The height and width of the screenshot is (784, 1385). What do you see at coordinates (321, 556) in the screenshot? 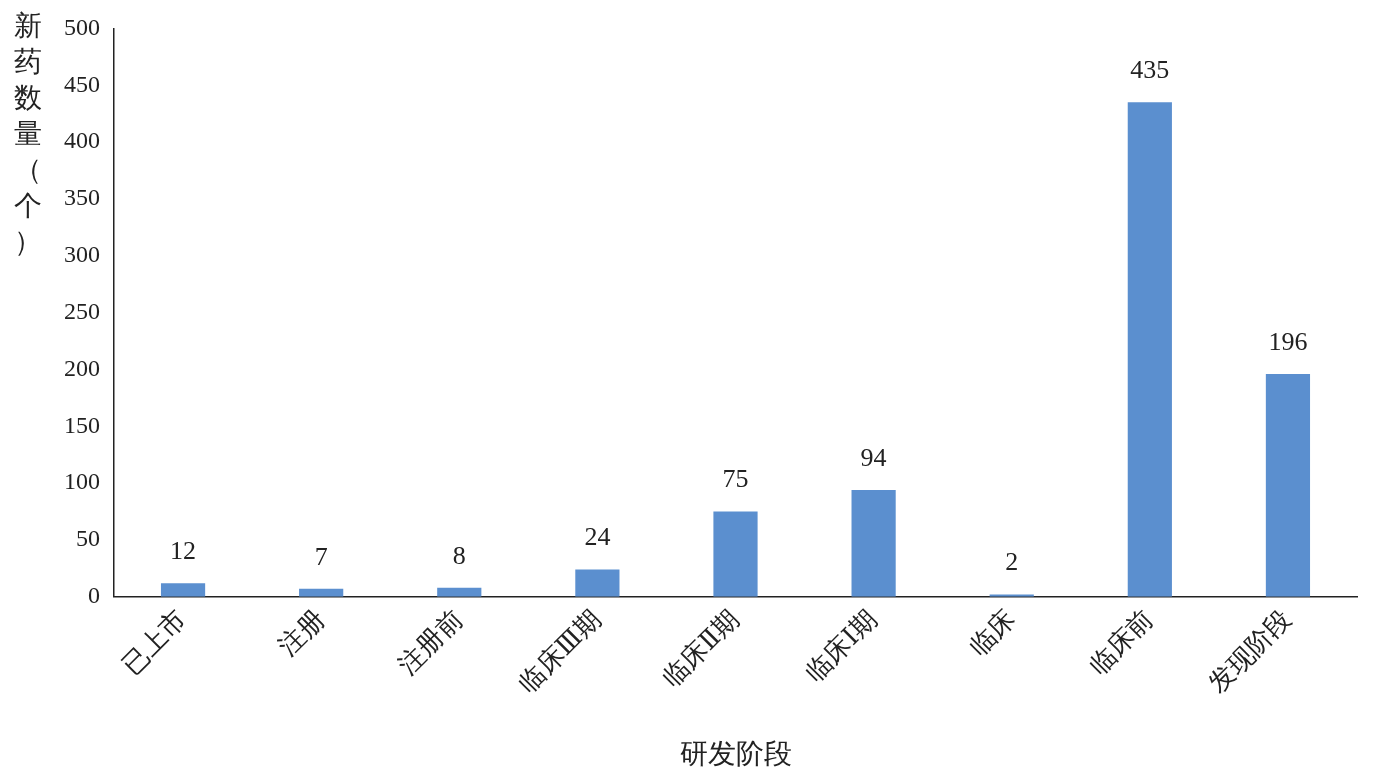
I see `data-label: 7` at bounding box center [321, 556].